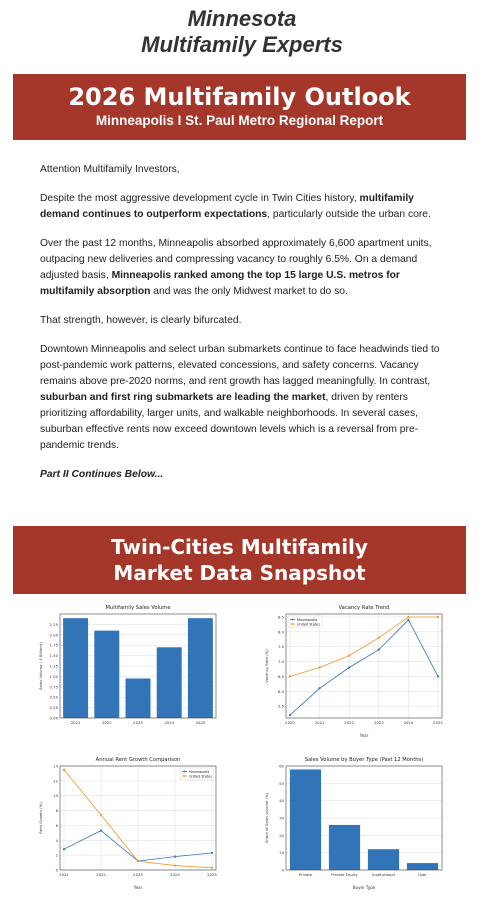 The width and height of the screenshot is (484, 899). I want to click on x-tick-label: Institutional, so click(383, 874).